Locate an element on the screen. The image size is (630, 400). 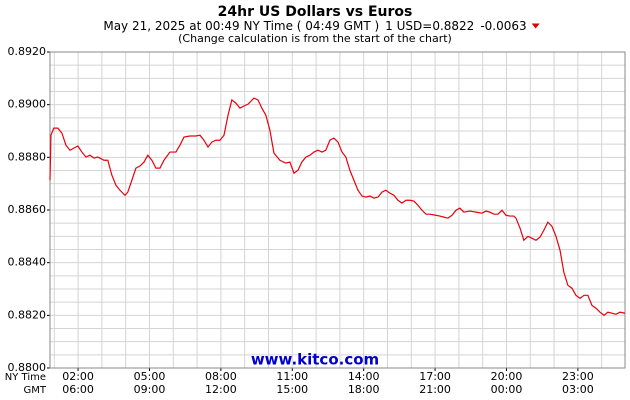
y-tick-label: 0.8880 is located at coordinates (27, 156).